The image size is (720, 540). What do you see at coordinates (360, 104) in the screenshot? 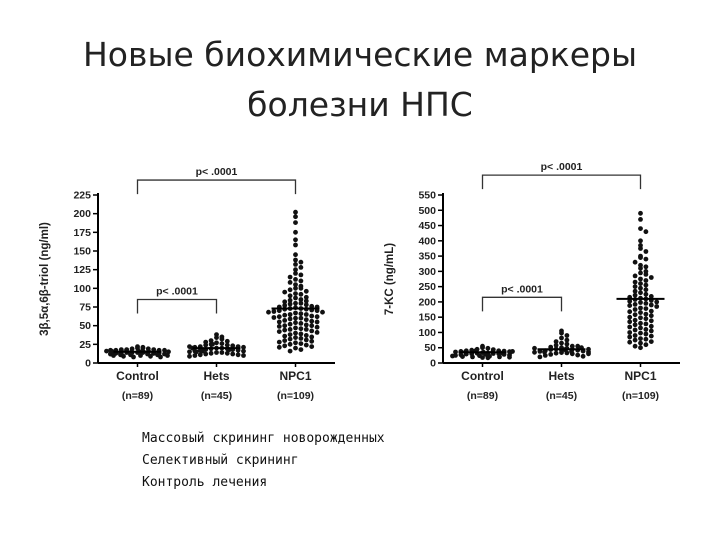
I see `title-line-2: болезни НПС` at bounding box center [360, 104].